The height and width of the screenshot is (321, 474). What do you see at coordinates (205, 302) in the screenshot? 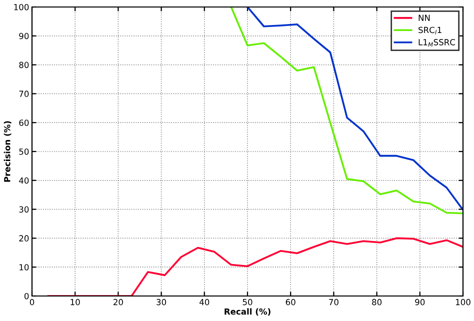
I see `x-tick-label: 40` at bounding box center [205, 302].